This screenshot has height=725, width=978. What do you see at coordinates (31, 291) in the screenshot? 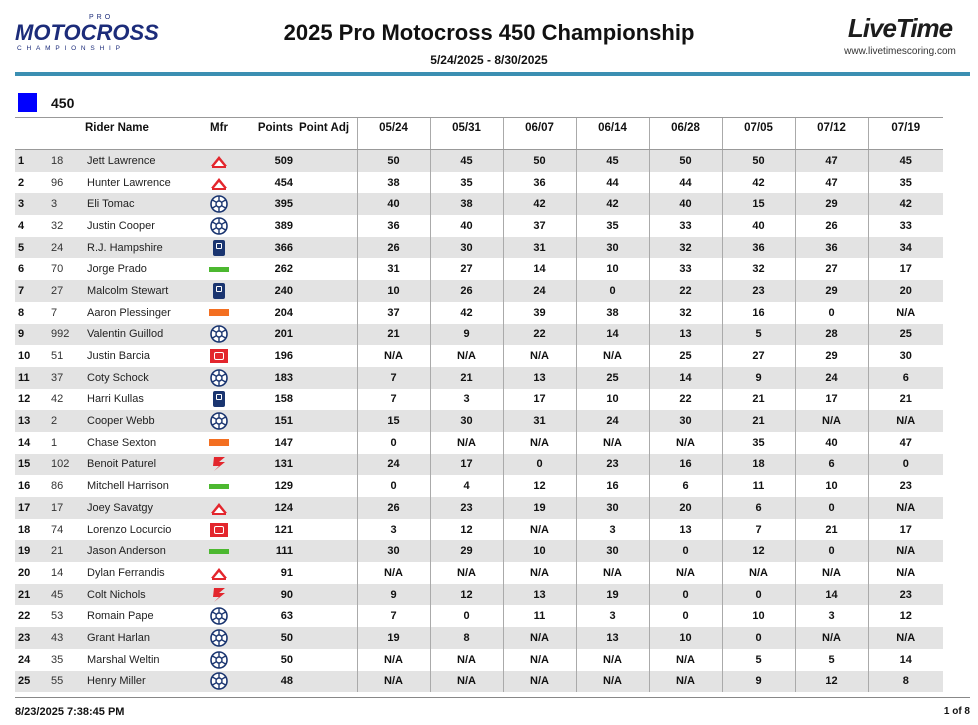
I see `rider-position: 7` at bounding box center [31, 291].